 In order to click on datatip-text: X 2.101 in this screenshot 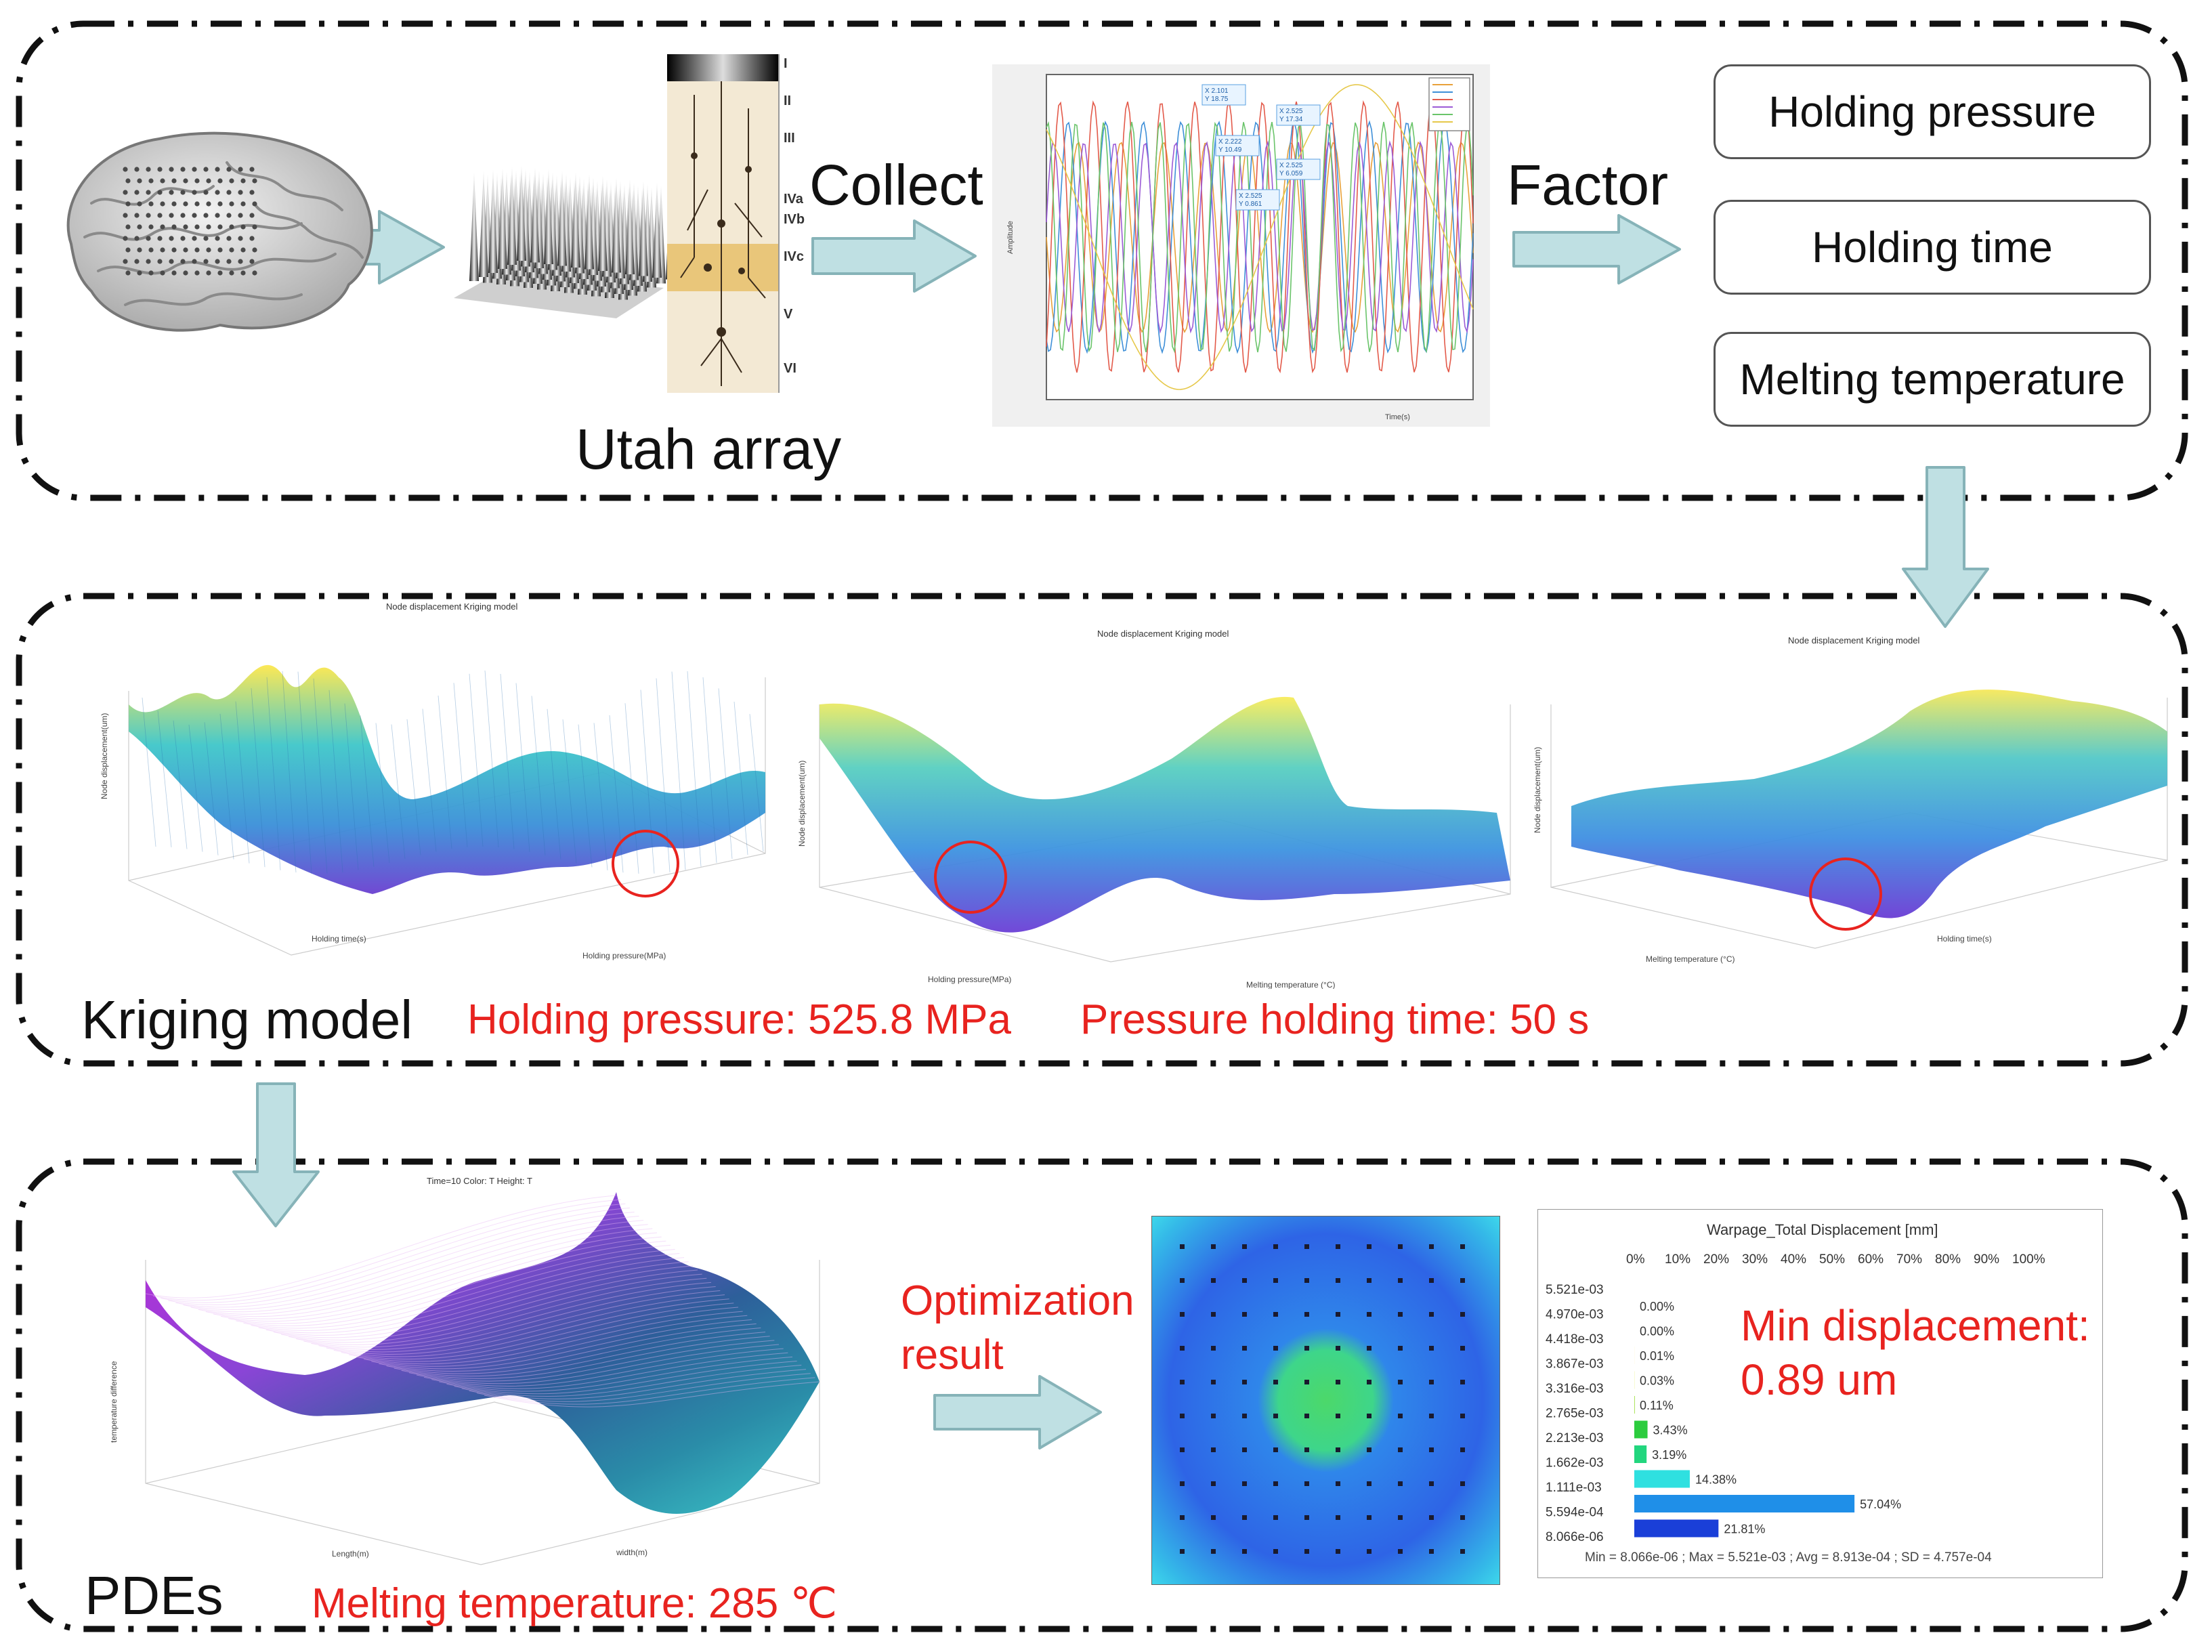, I will do `click(1217, 91)`.